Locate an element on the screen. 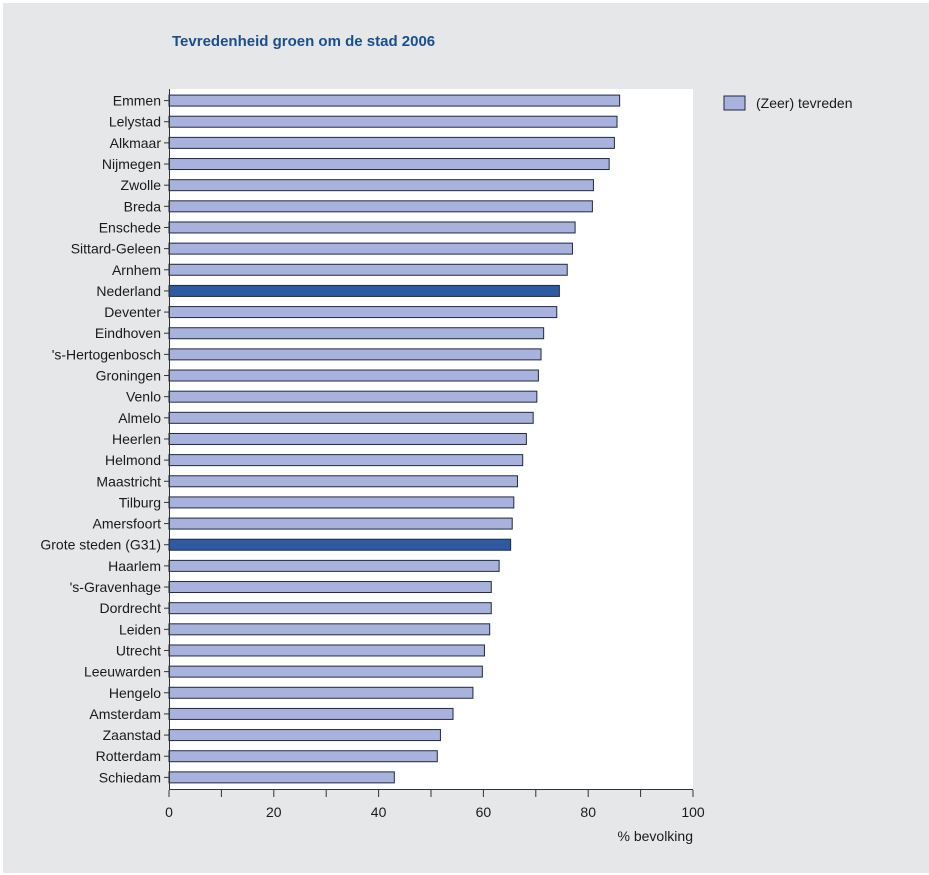 The image size is (929, 875). bar-nederland is located at coordinates (364, 290).